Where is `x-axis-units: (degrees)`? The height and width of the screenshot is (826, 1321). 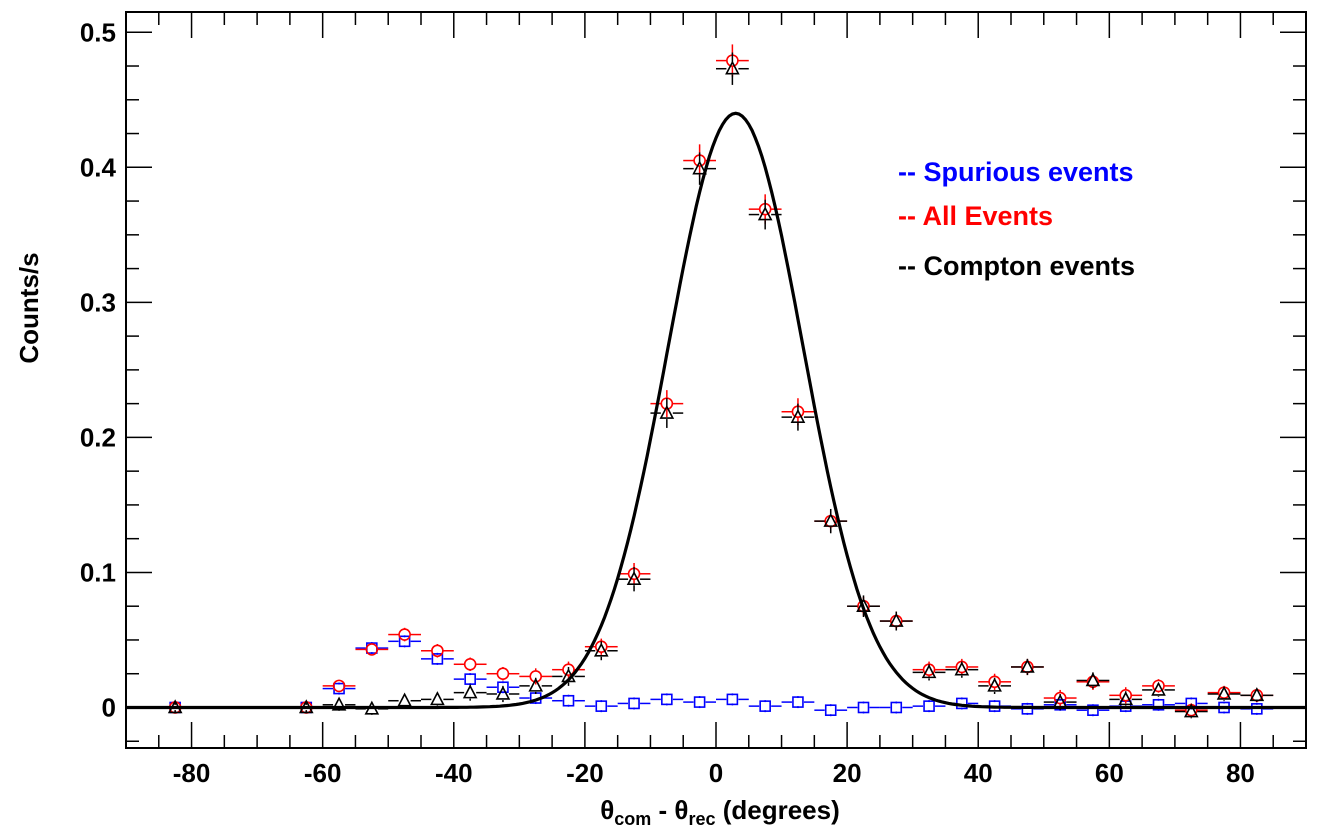 x-axis-units: (degrees) is located at coordinates (778, 810).